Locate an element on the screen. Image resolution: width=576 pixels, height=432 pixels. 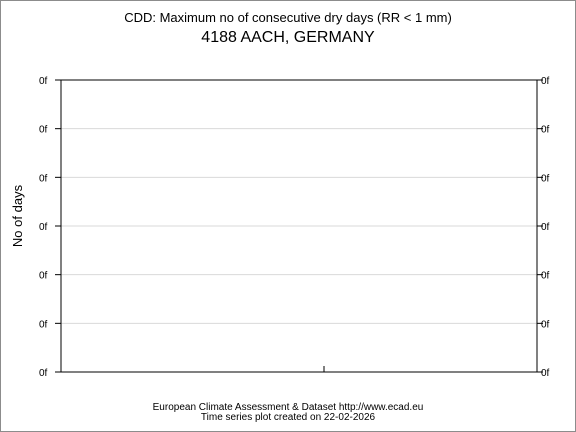
station-subtitle: 4188 AACH, GERMANY is located at coordinates (288, 37).